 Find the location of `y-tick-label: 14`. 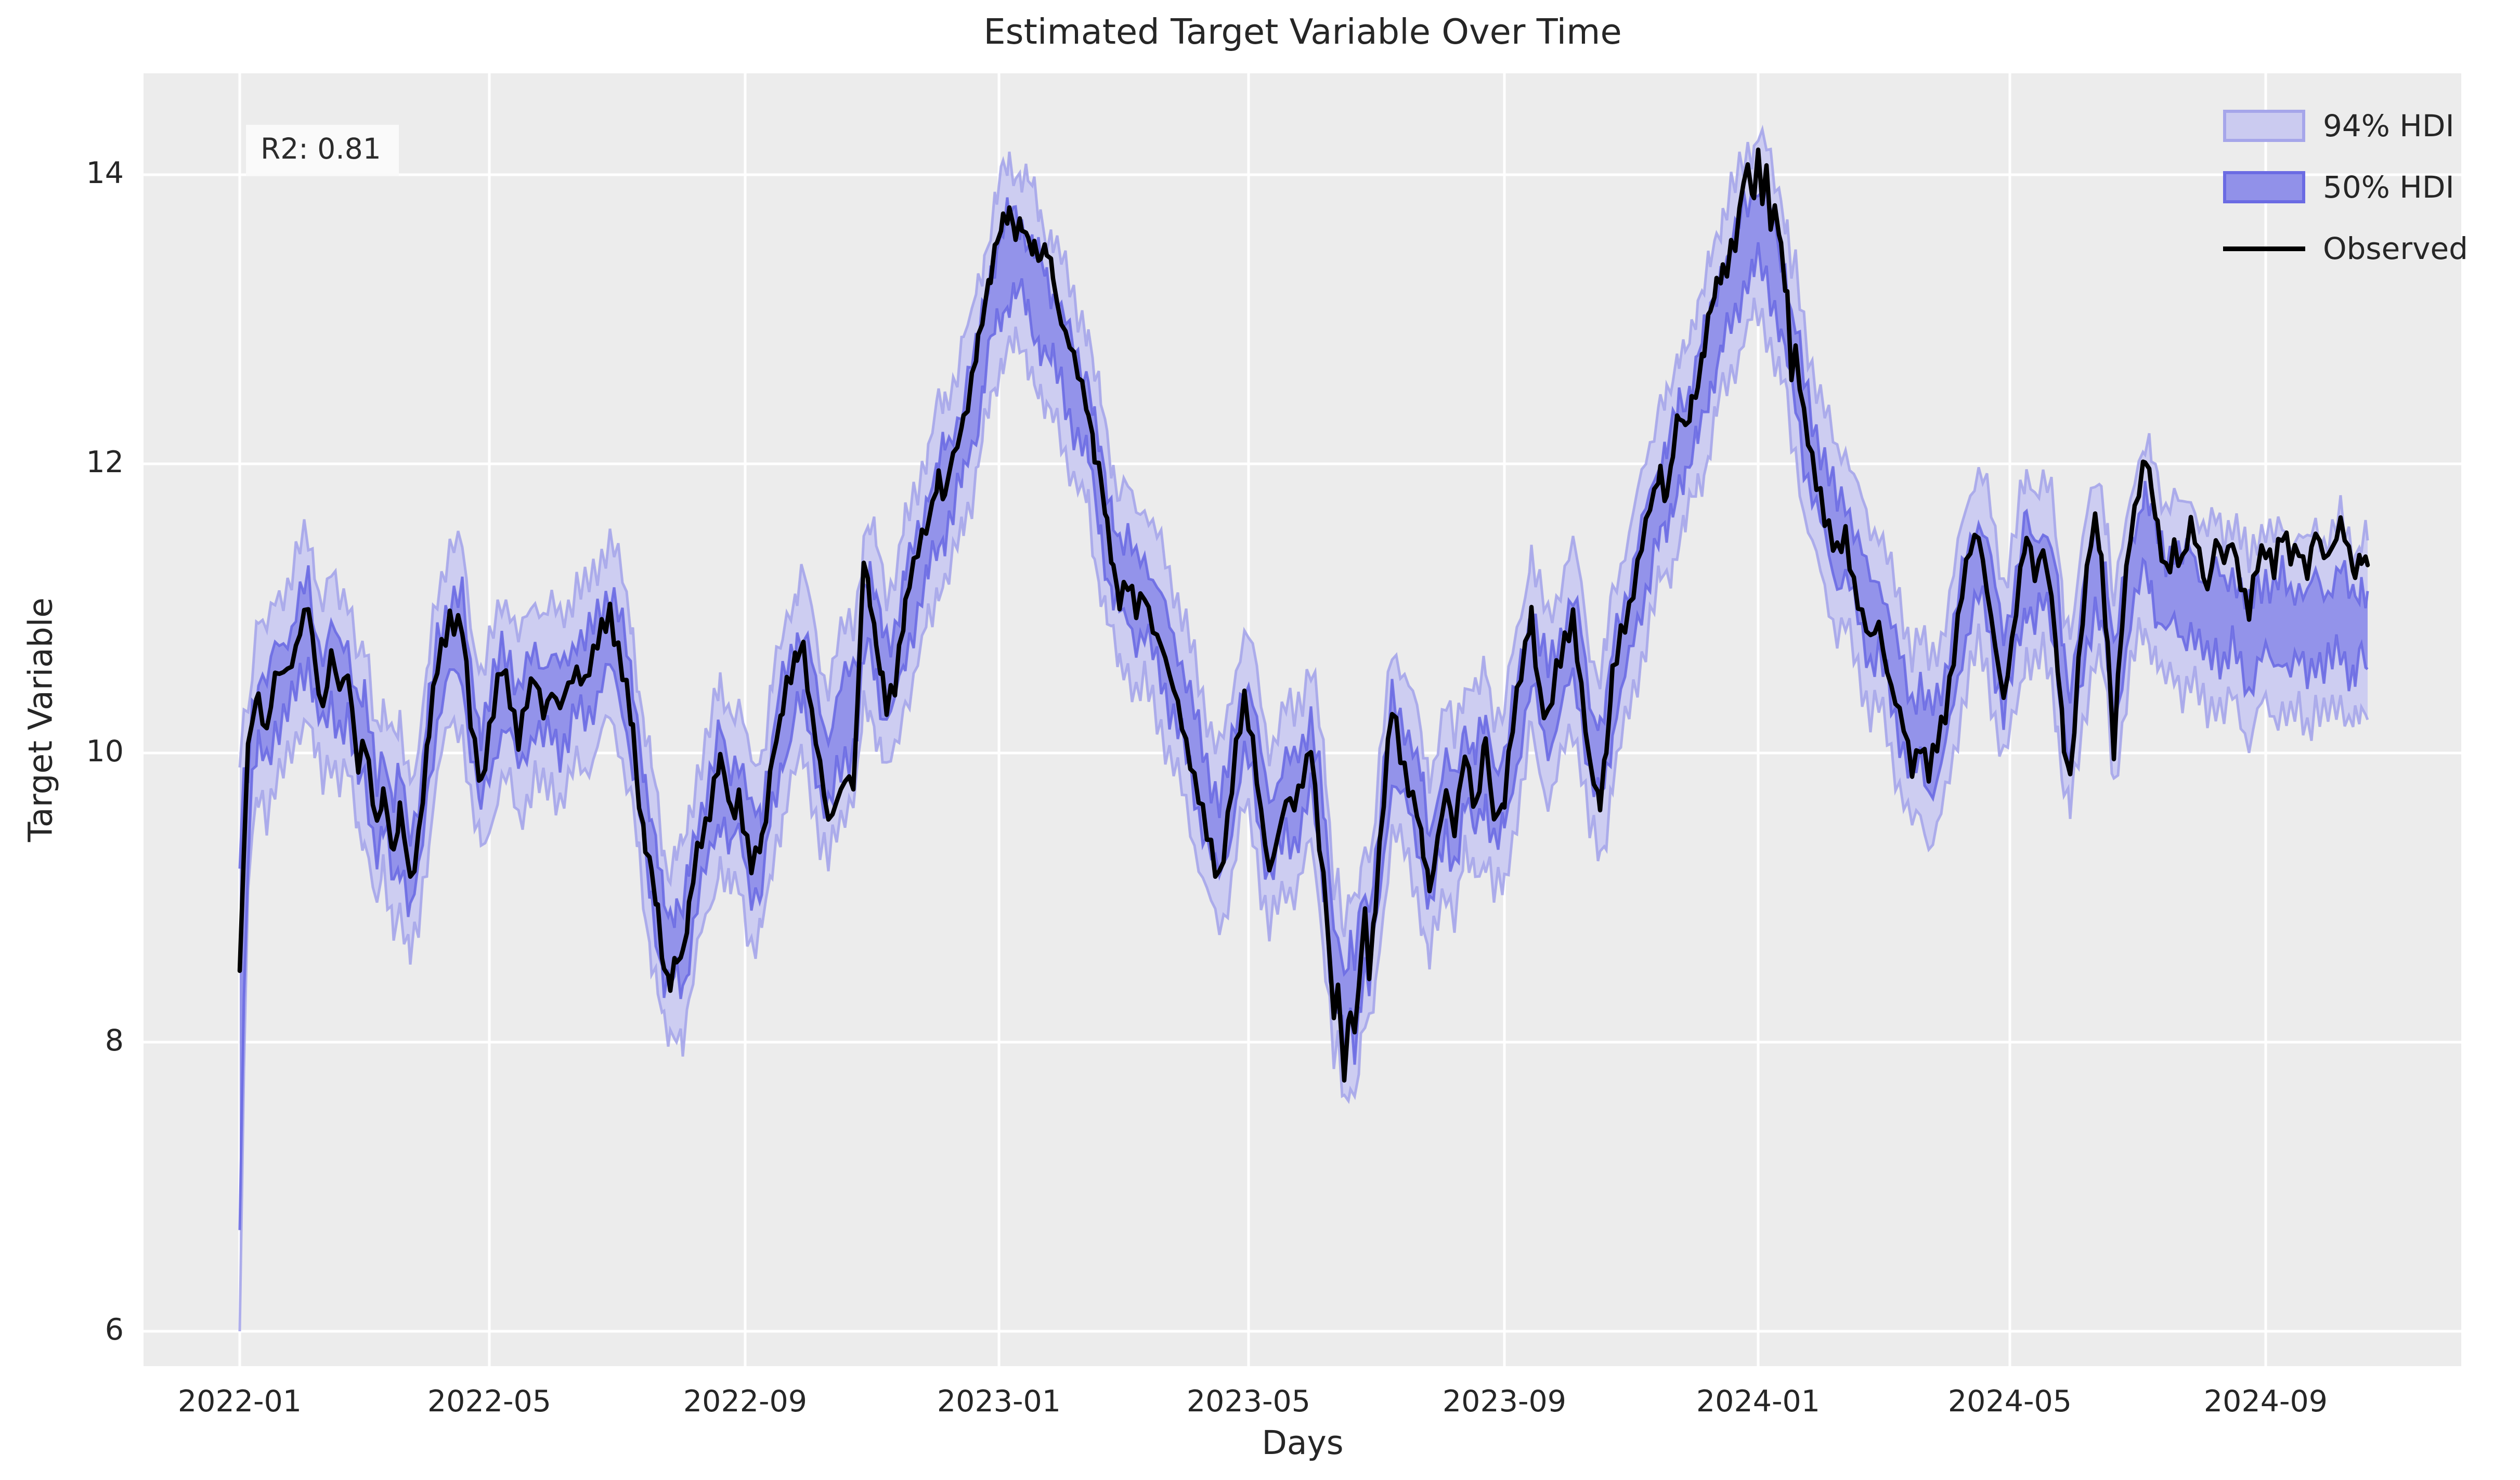

y-tick-label: 14 is located at coordinates (105, 173).